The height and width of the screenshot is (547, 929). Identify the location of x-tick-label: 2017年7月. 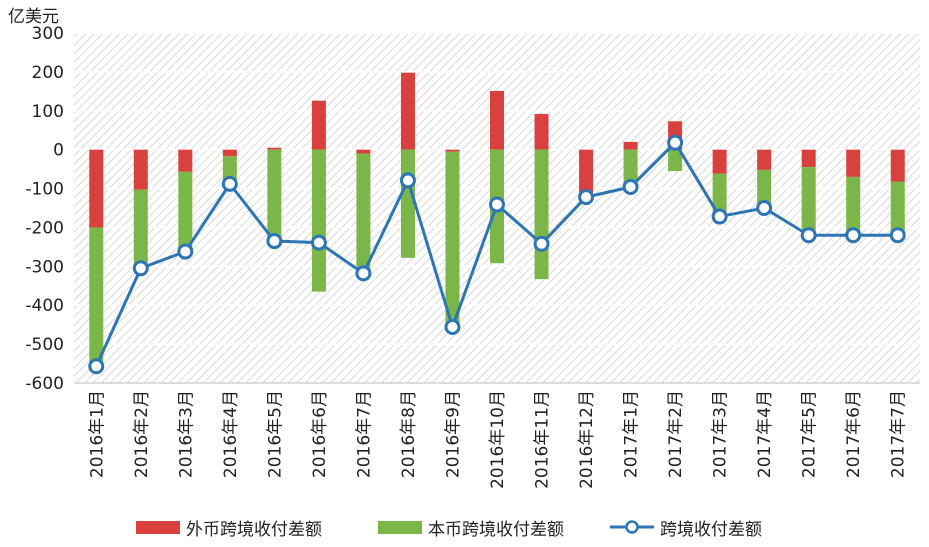
(899, 434).